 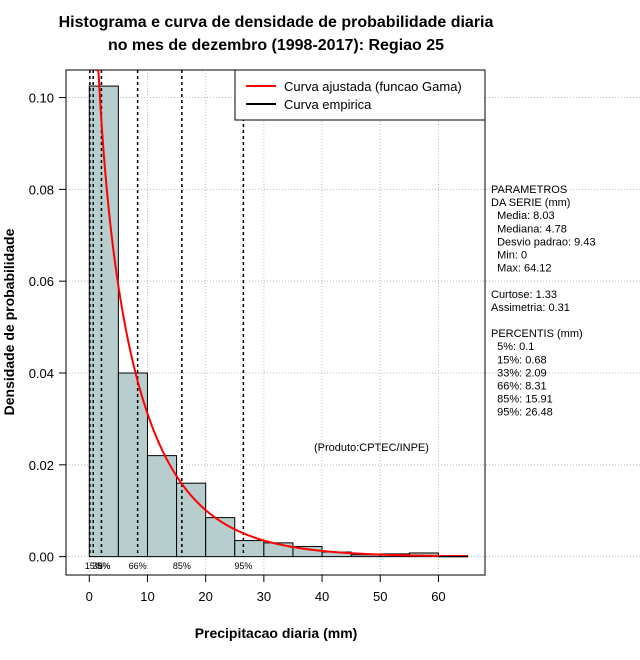 I want to click on x-tick-label: 60, so click(x=438, y=596).